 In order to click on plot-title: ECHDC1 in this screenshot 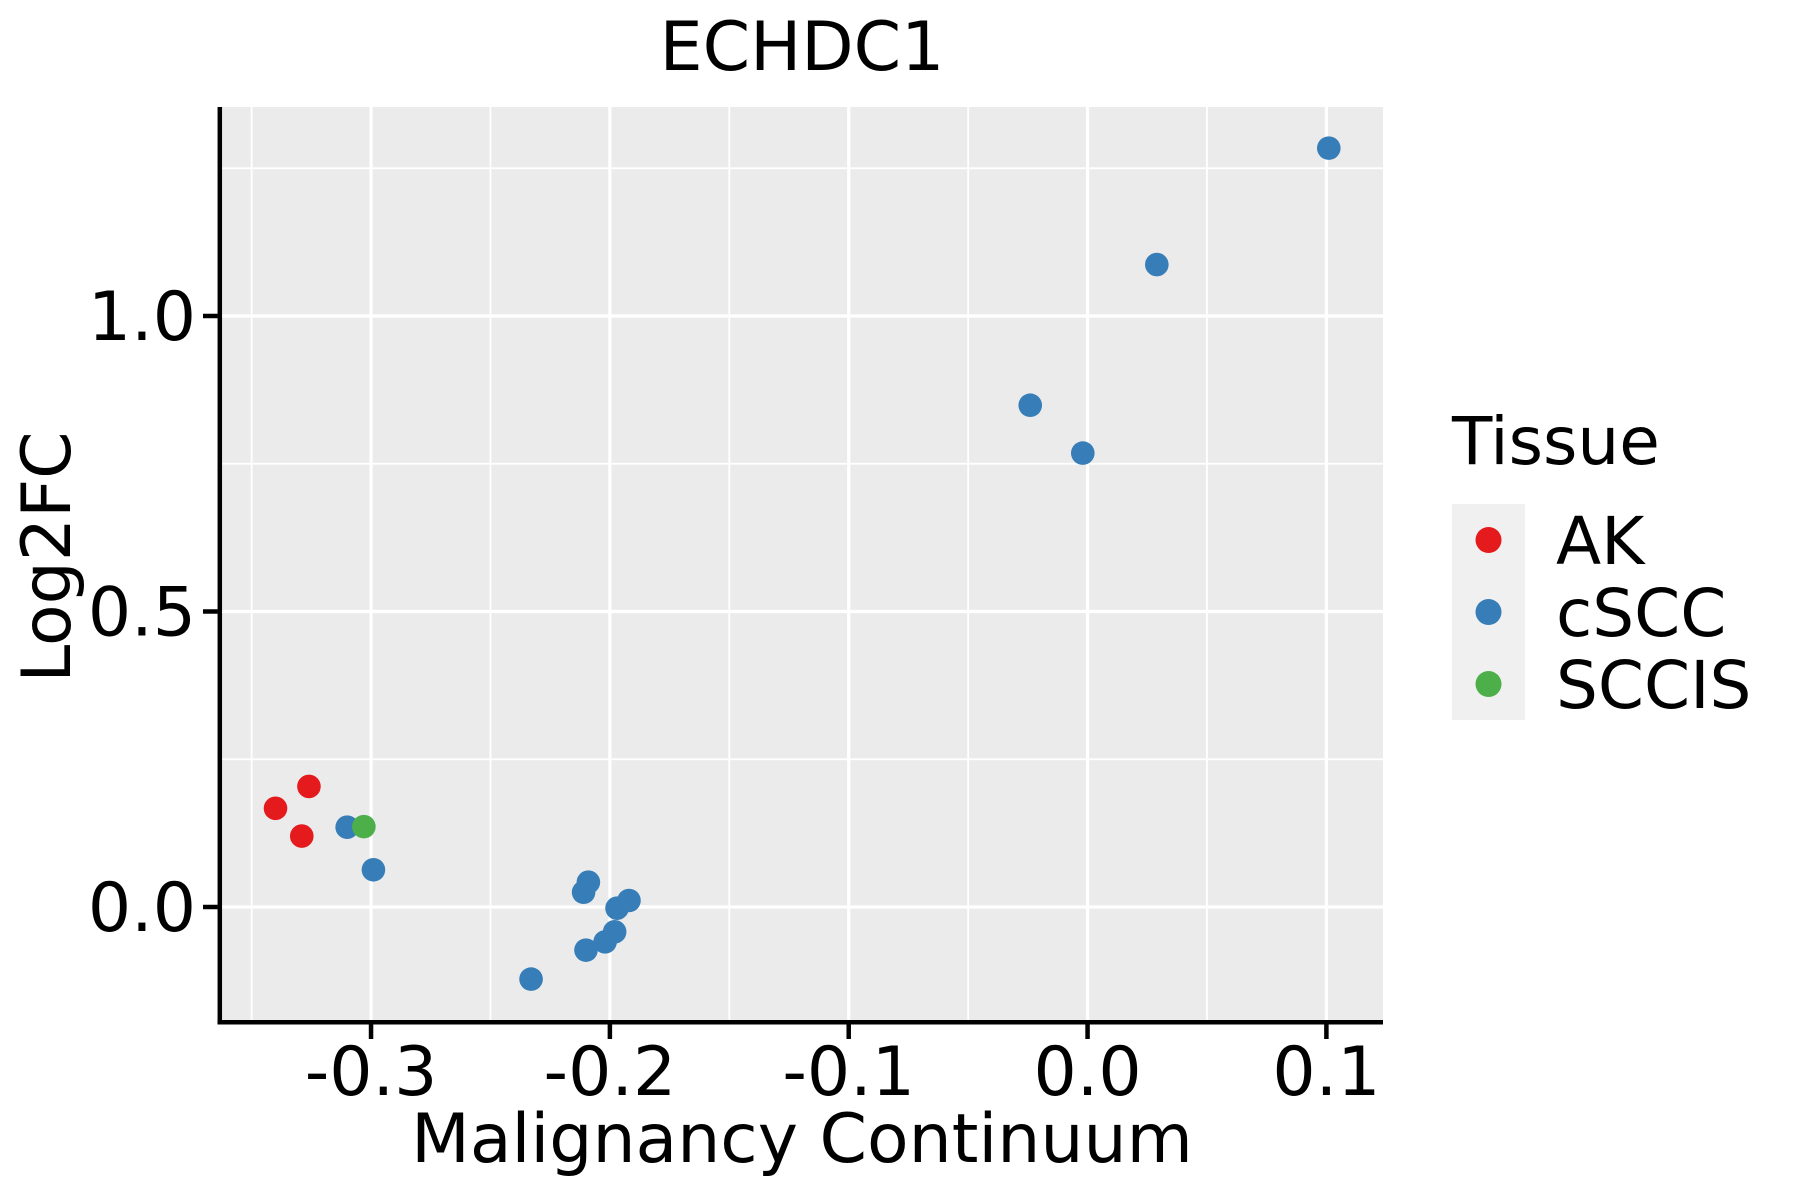, I will do `click(802, 47)`.